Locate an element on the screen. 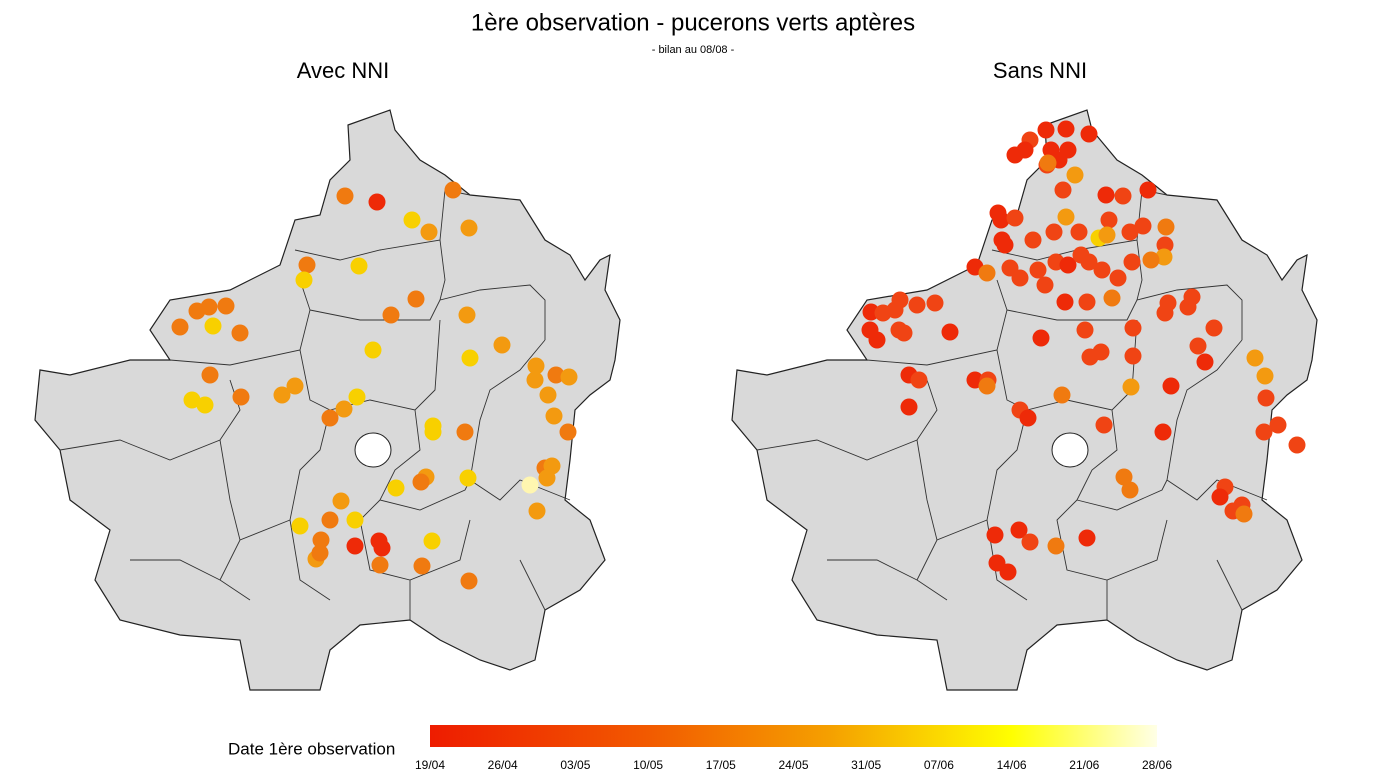 The width and height of the screenshot is (1386, 781). legend-tick-label: 26/04 is located at coordinates (503, 765).